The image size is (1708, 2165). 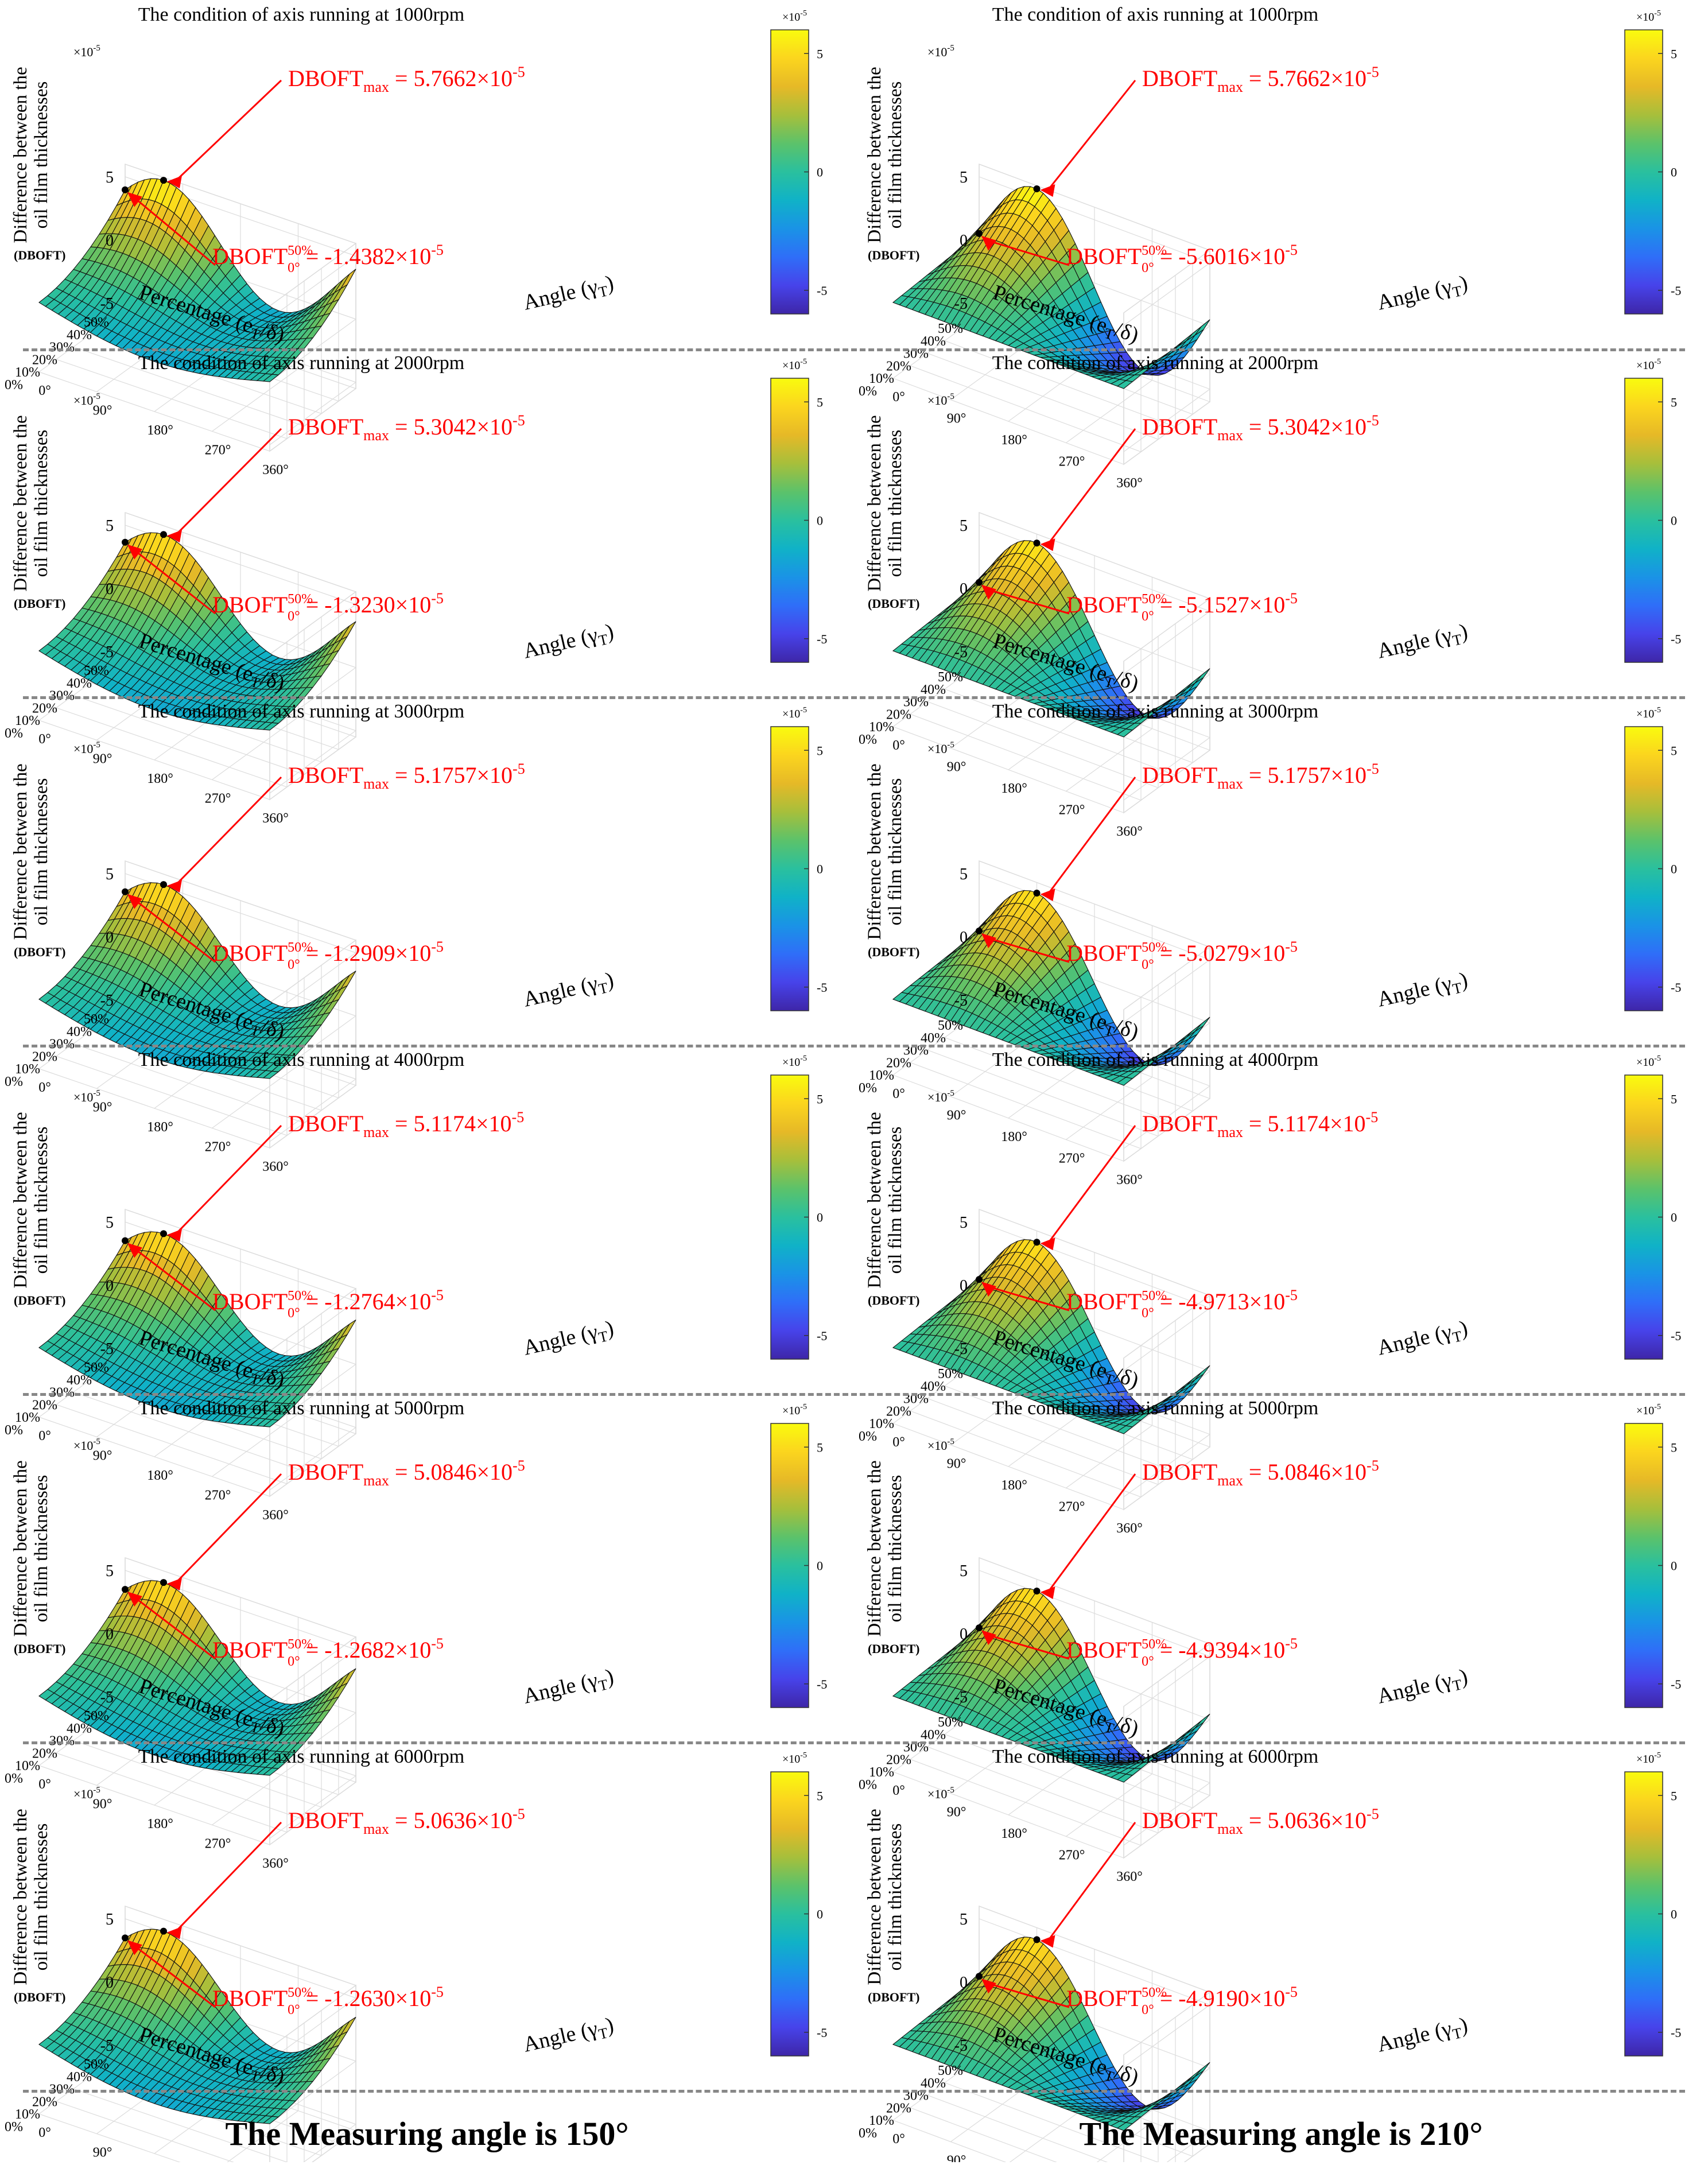 I want to click on max-annotation: DBOFTmax = 5.1757×10-5, so click(x=406, y=776).